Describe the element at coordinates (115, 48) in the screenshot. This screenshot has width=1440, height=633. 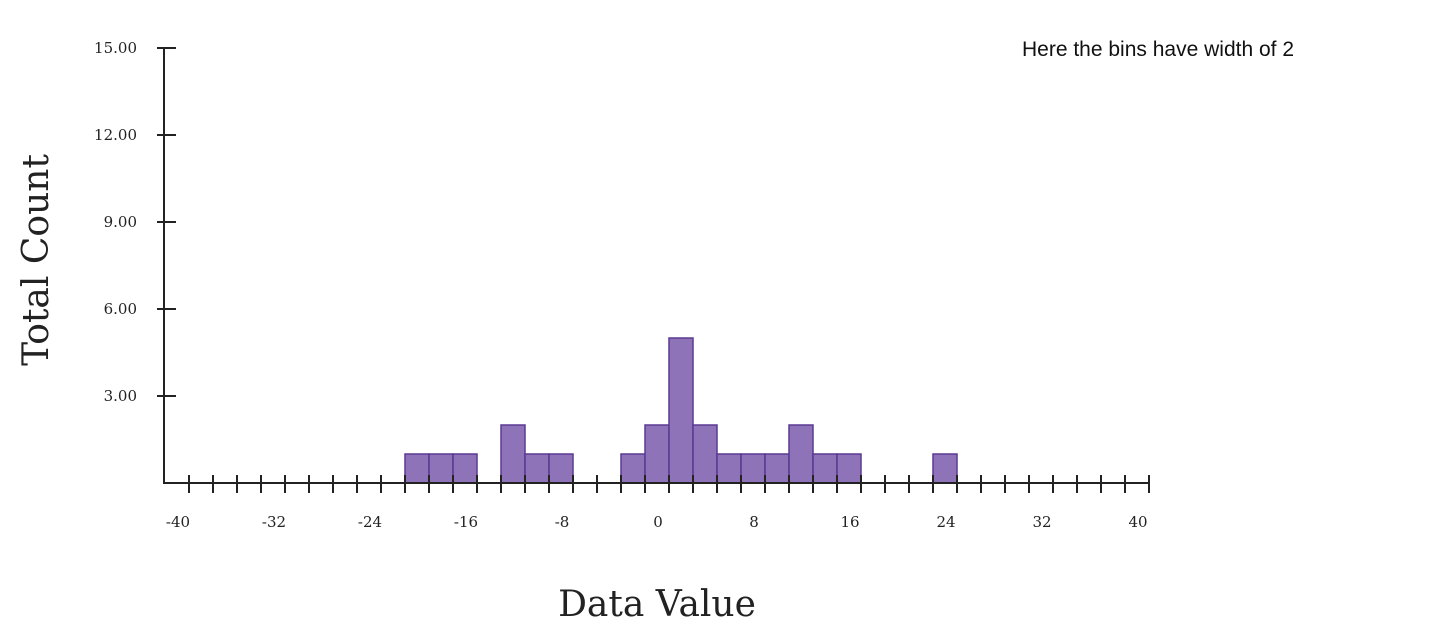
I see `y-tick-label: 15.00` at that location.